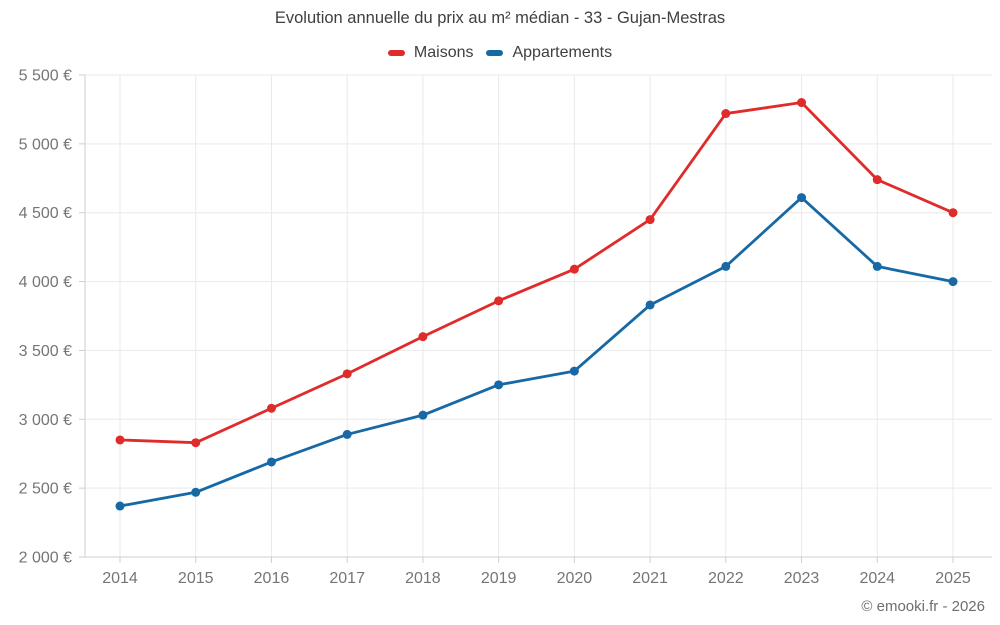  Describe the element at coordinates (196, 578) in the screenshot. I see `x-axis-label-2015: 2015` at that location.